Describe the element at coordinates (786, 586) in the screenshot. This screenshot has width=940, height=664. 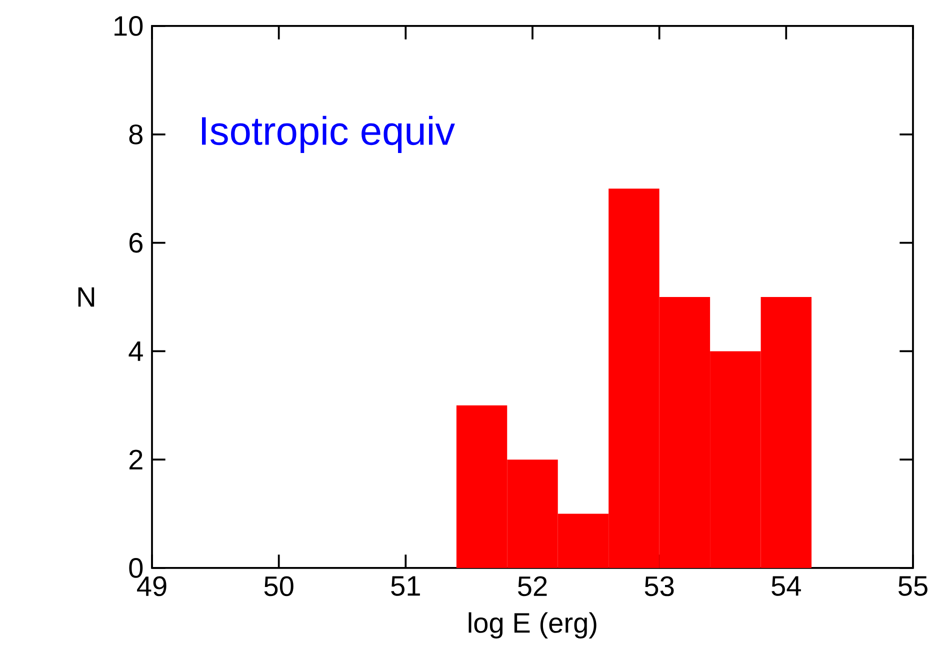
I see `x-tick-label: 54` at that location.